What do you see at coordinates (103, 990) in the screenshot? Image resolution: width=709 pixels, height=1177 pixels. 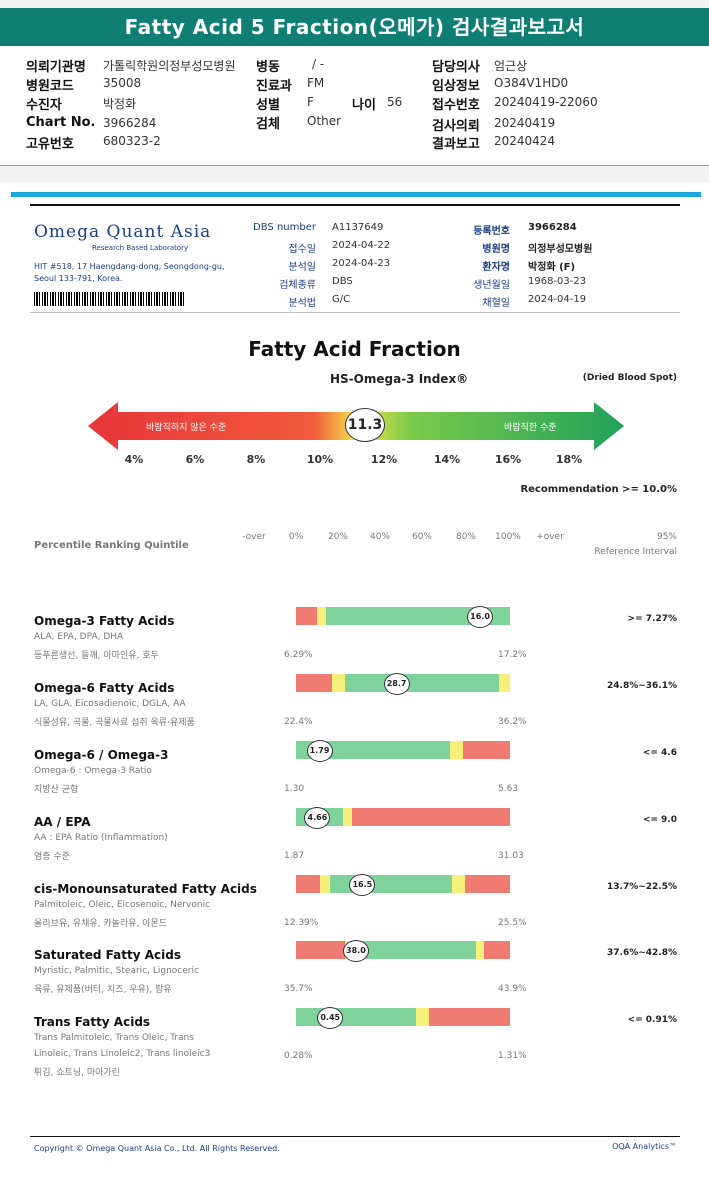 I see `row-food-sources: 육류, 유제품(버터, 치즈, 우유), 팜유` at bounding box center [103, 990].